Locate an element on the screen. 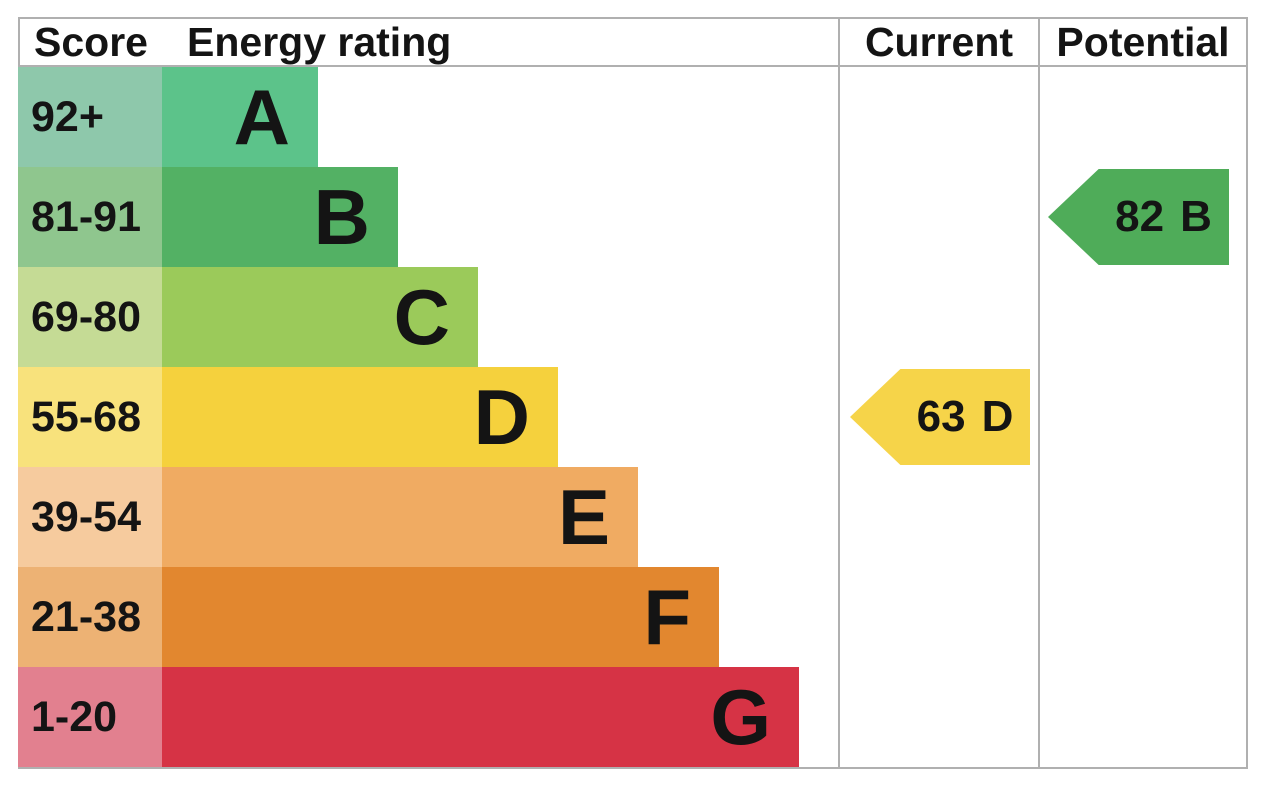 The height and width of the screenshot is (796, 1274). table-right-border is located at coordinates (1247, 417).